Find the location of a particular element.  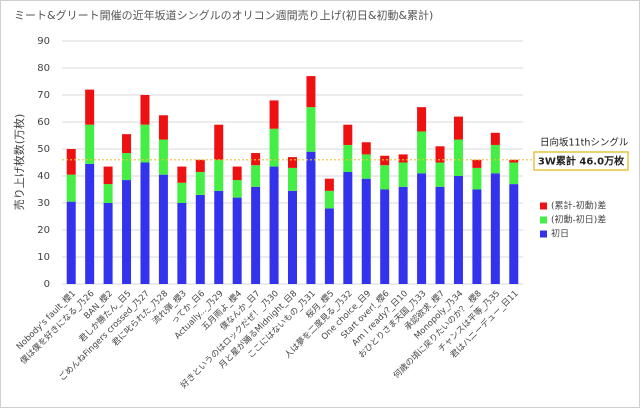

y-tick-label: 50 is located at coordinates (43, 149).